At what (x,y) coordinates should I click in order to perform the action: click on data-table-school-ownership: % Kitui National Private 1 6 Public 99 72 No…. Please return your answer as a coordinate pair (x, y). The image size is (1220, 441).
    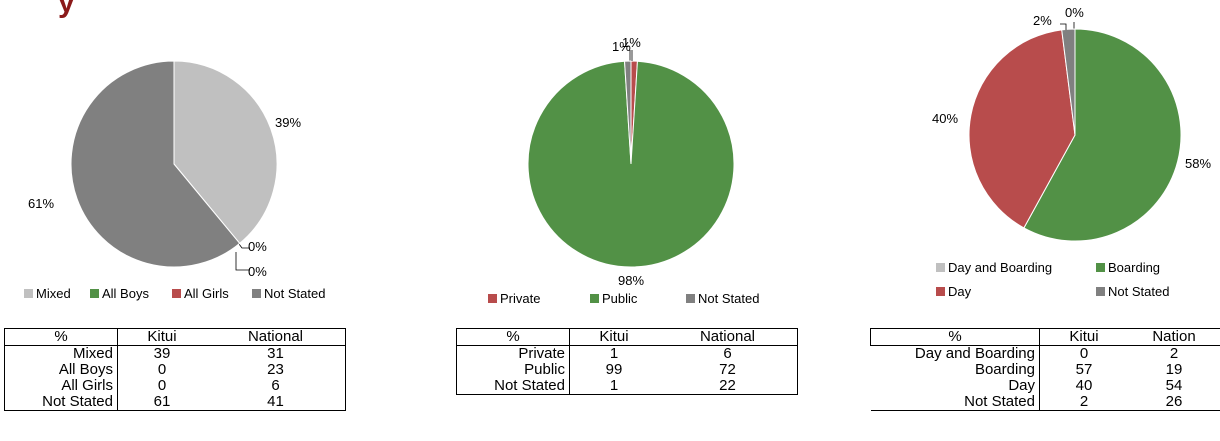
    Looking at the image, I should click on (627, 361).